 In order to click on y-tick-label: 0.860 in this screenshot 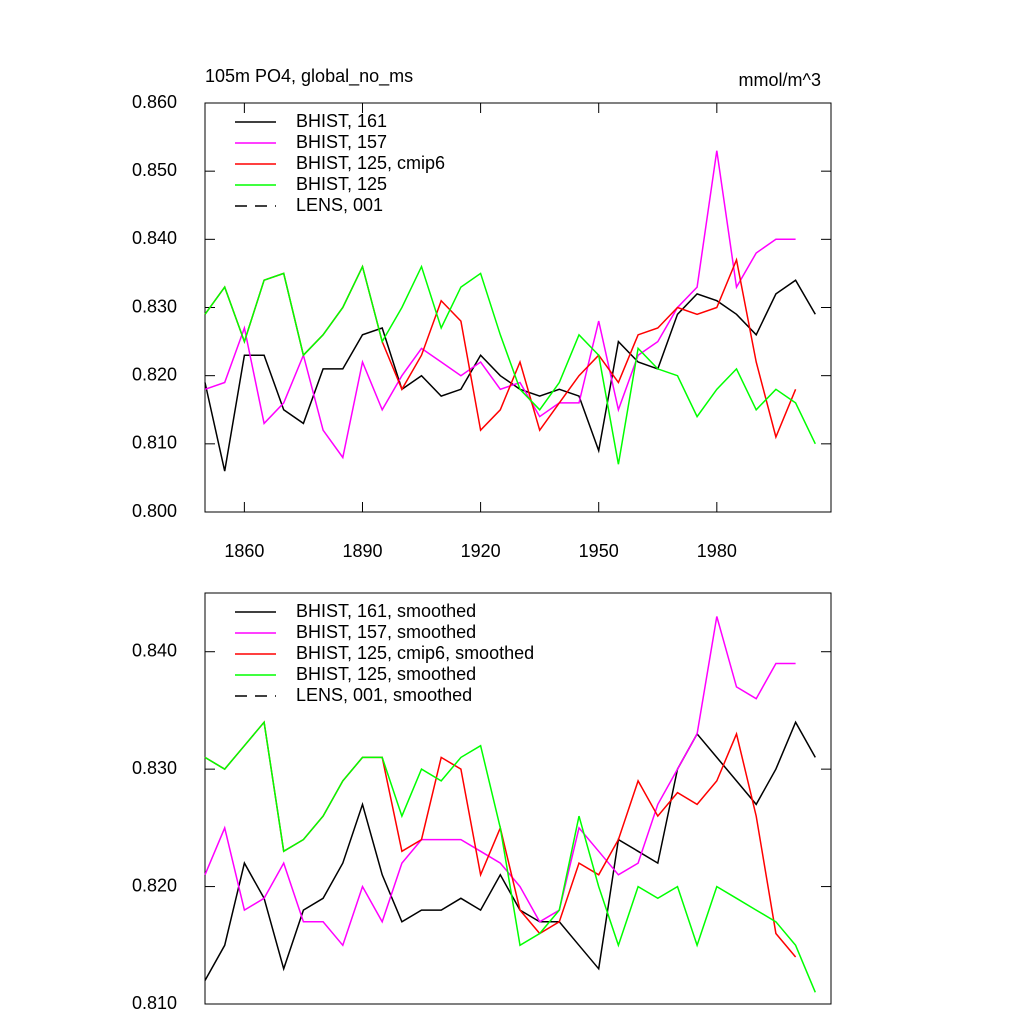, I will do `click(154, 102)`.